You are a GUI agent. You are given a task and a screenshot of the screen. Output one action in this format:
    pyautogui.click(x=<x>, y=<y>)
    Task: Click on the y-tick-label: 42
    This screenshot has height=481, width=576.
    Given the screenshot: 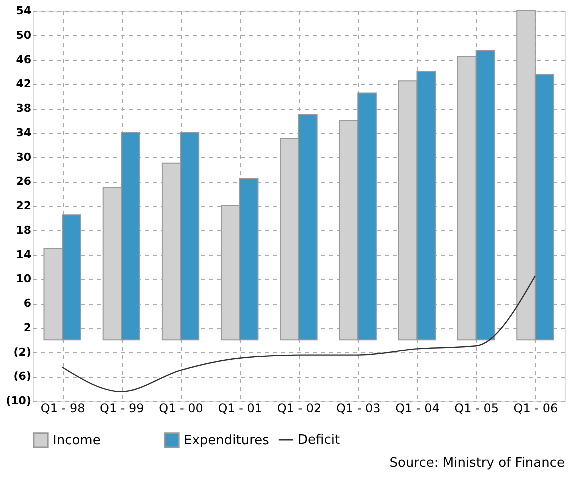 What is the action you would take?
    pyautogui.click(x=24, y=84)
    